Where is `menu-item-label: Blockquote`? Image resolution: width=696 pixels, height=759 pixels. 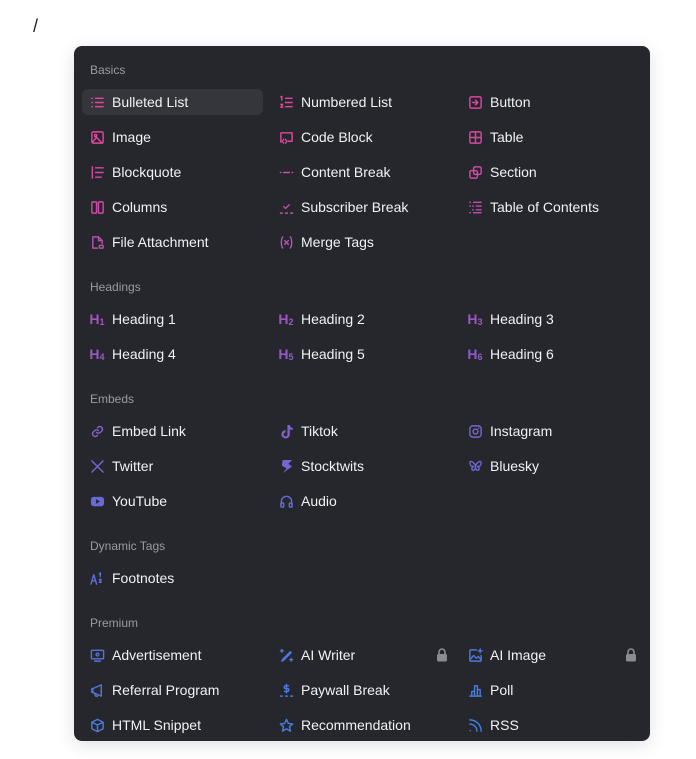
menu-item-label: Blockquote is located at coordinates (147, 172).